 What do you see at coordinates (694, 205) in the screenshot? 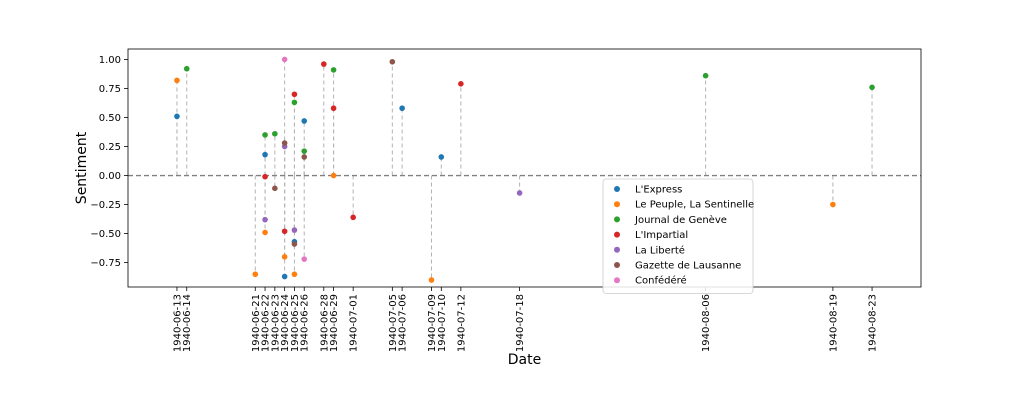
I see `legend-label: Le Peuple, La Sentinelle` at bounding box center [694, 205].